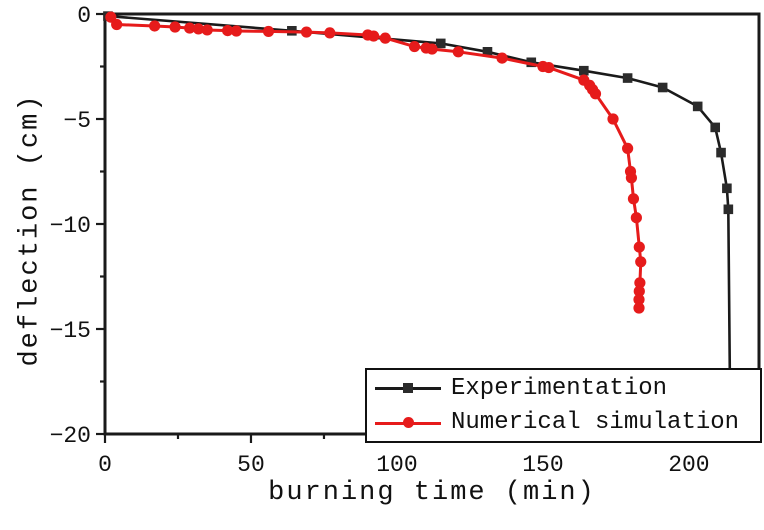  I want to click on y-axis-title: deflection (cm), so click(31, 230).